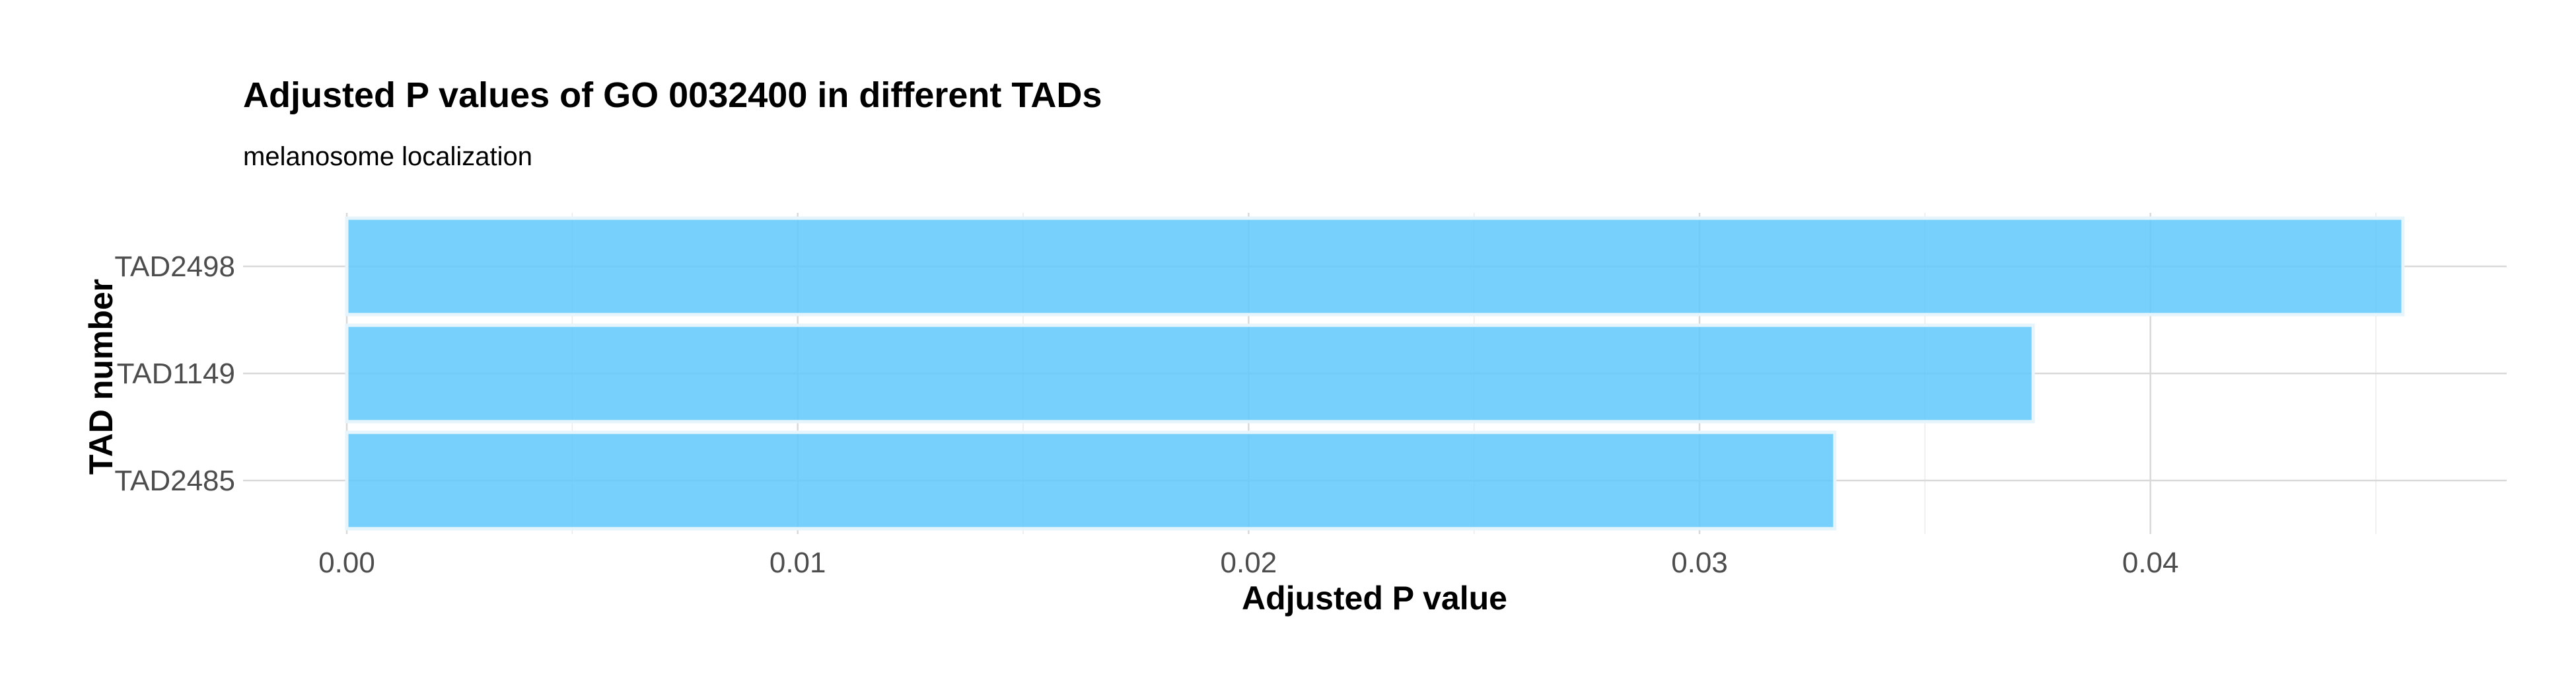  Describe the element at coordinates (797, 563) in the screenshot. I see `x-tick-label: 0.01` at that location.